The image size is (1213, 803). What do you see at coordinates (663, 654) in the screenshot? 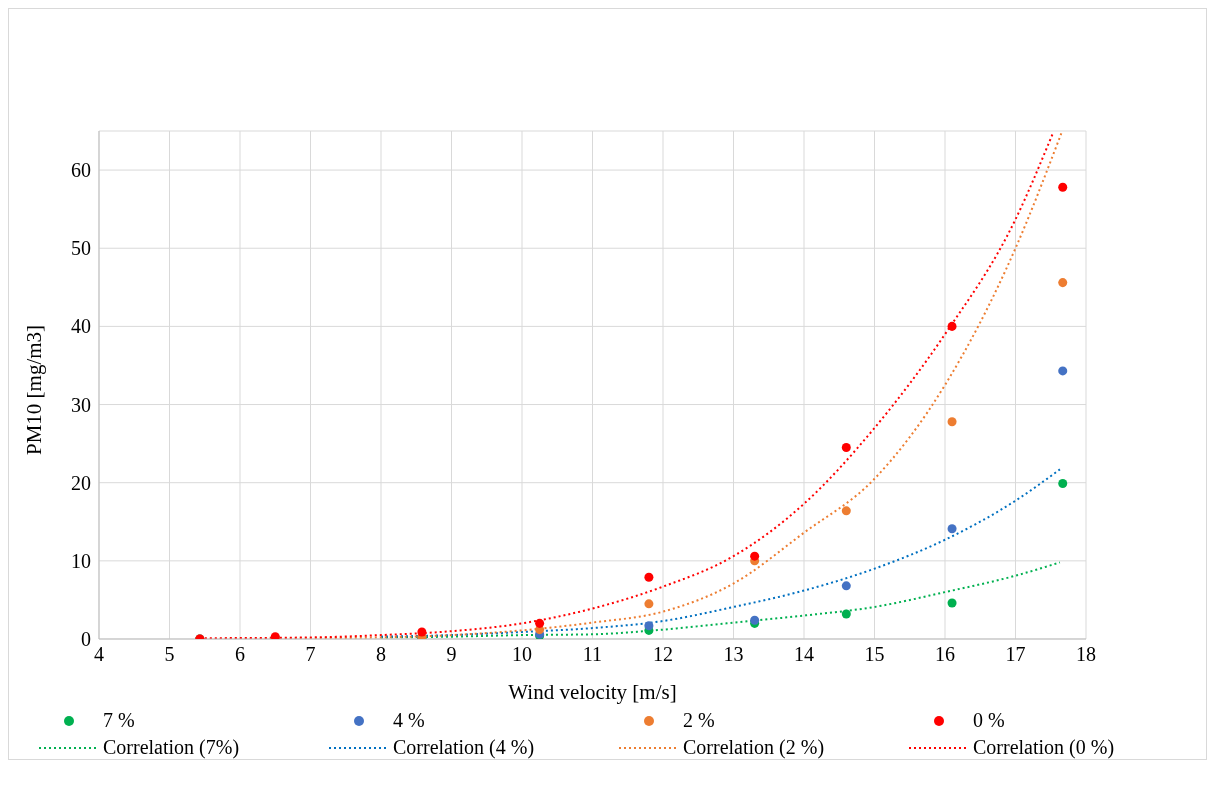
I see `x-tick-label: 12` at bounding box center [663, 654].